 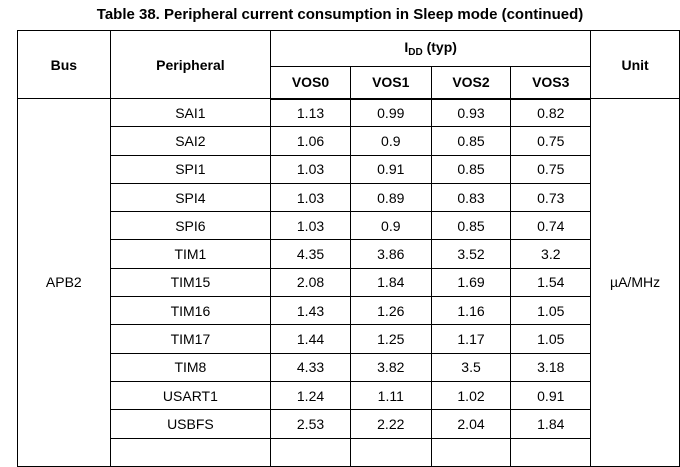 What do you see at coordinates (310, 282) in the screenshot?
I see `vos0-cell: 2.08` at bounding box center [310, 282].